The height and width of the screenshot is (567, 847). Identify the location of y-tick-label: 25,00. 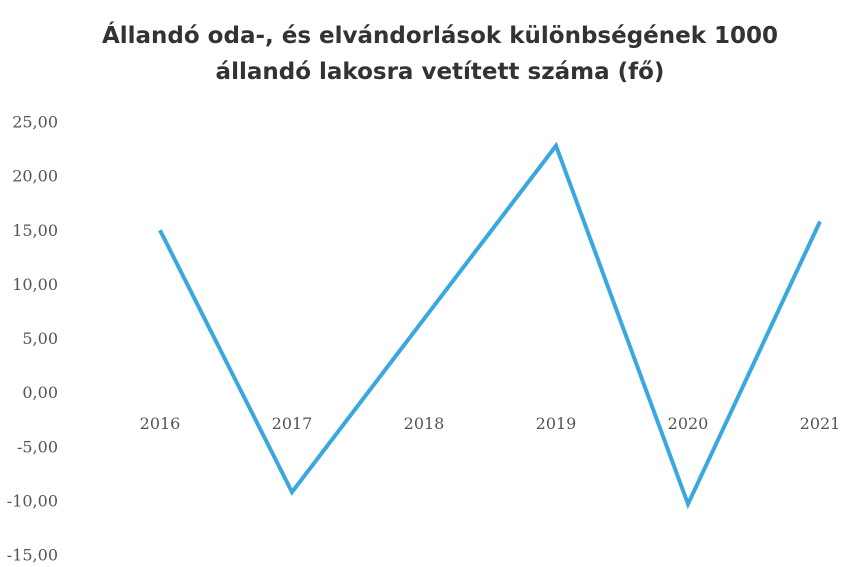
(35, 122).